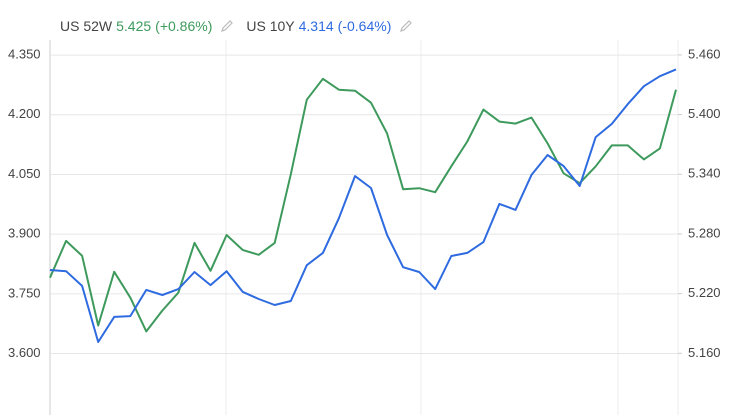  Describe the element at coordinates (704, 292) in the screenshot. I see `y2-tick-label: 5.220` at that location.